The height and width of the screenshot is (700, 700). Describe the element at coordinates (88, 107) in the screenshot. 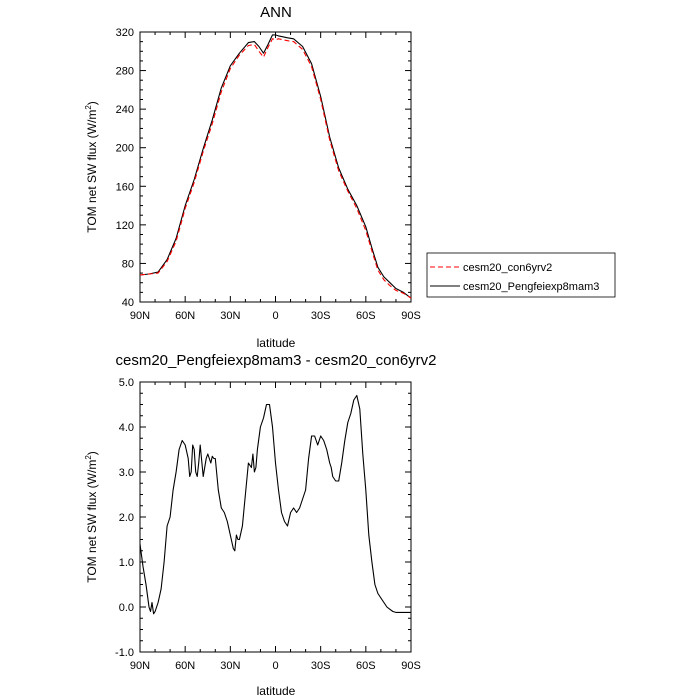

I see `top-y-axis-label-sup: 2` at that location.